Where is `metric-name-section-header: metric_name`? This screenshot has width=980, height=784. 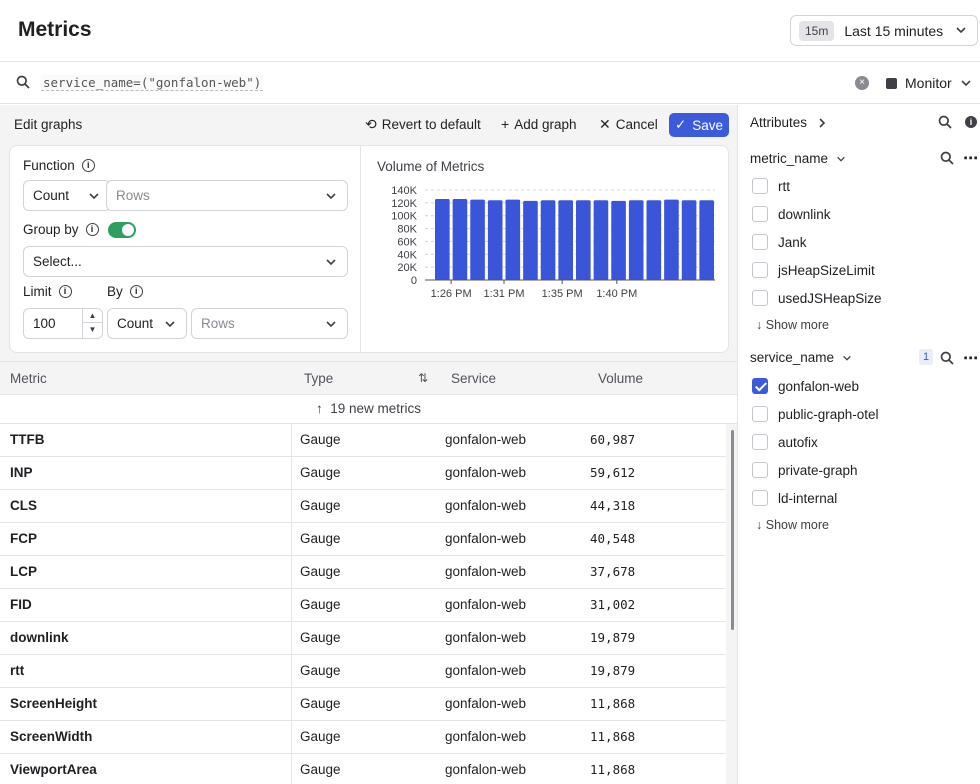
metric-name-section-header: metric_name is located at coordinates (798, 158).